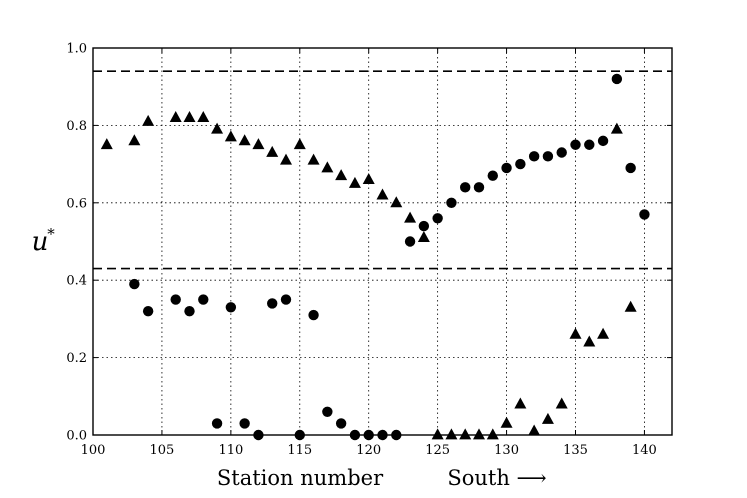 This screenshot has width=747, height=498. What do you see at coordinates (40, 242) in the screenshot?
I see `y-axis-label-symbol: u` at bounding box center [40, 242].